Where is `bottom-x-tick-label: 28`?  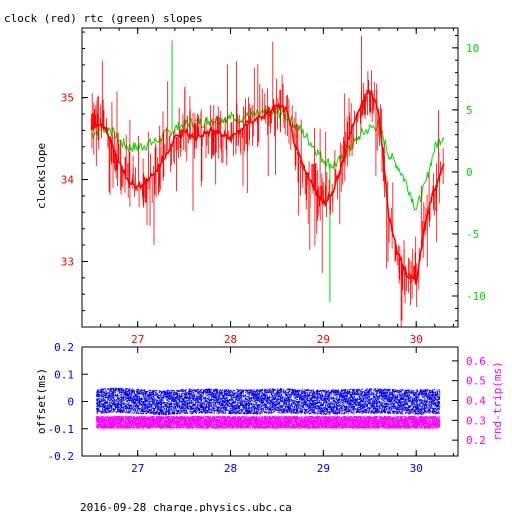 bottom-x-tick-label: 28 is located at coordinates (230, 468).